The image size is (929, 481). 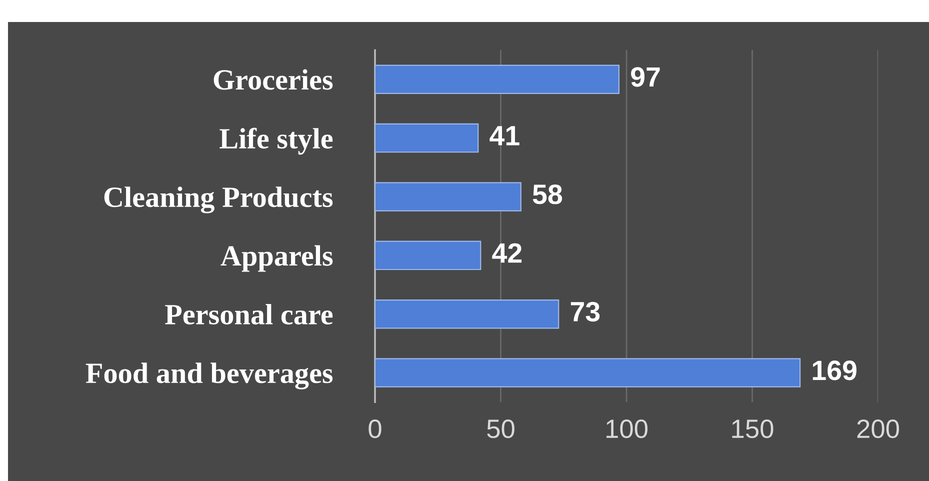 I want to click on data-label: 58, so click(x=547, y=194).